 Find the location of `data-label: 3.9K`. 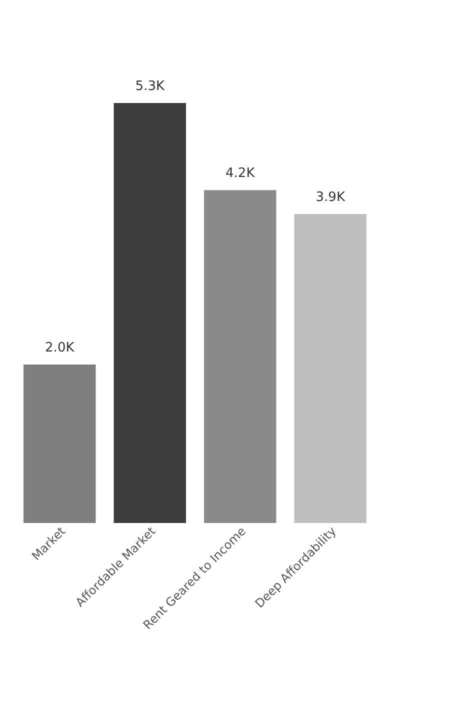

data-label: 3.9K is located at coordinates (331, 197).